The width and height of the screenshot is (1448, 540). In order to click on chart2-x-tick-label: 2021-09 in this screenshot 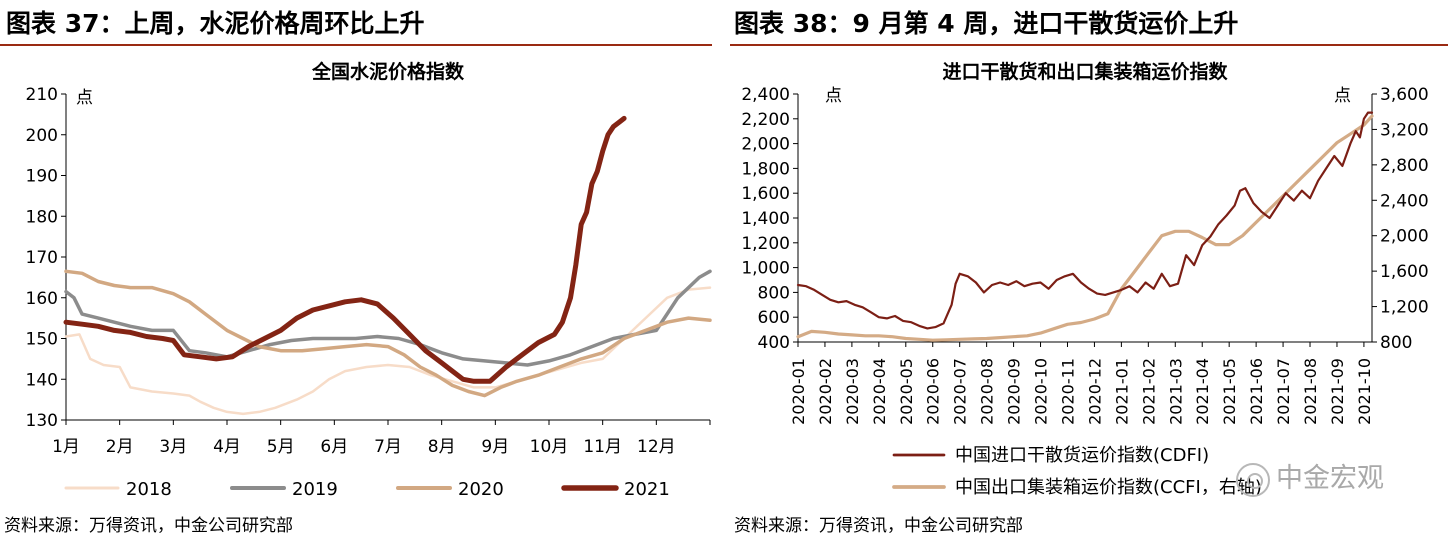, I will do `click(1337, 391)`.